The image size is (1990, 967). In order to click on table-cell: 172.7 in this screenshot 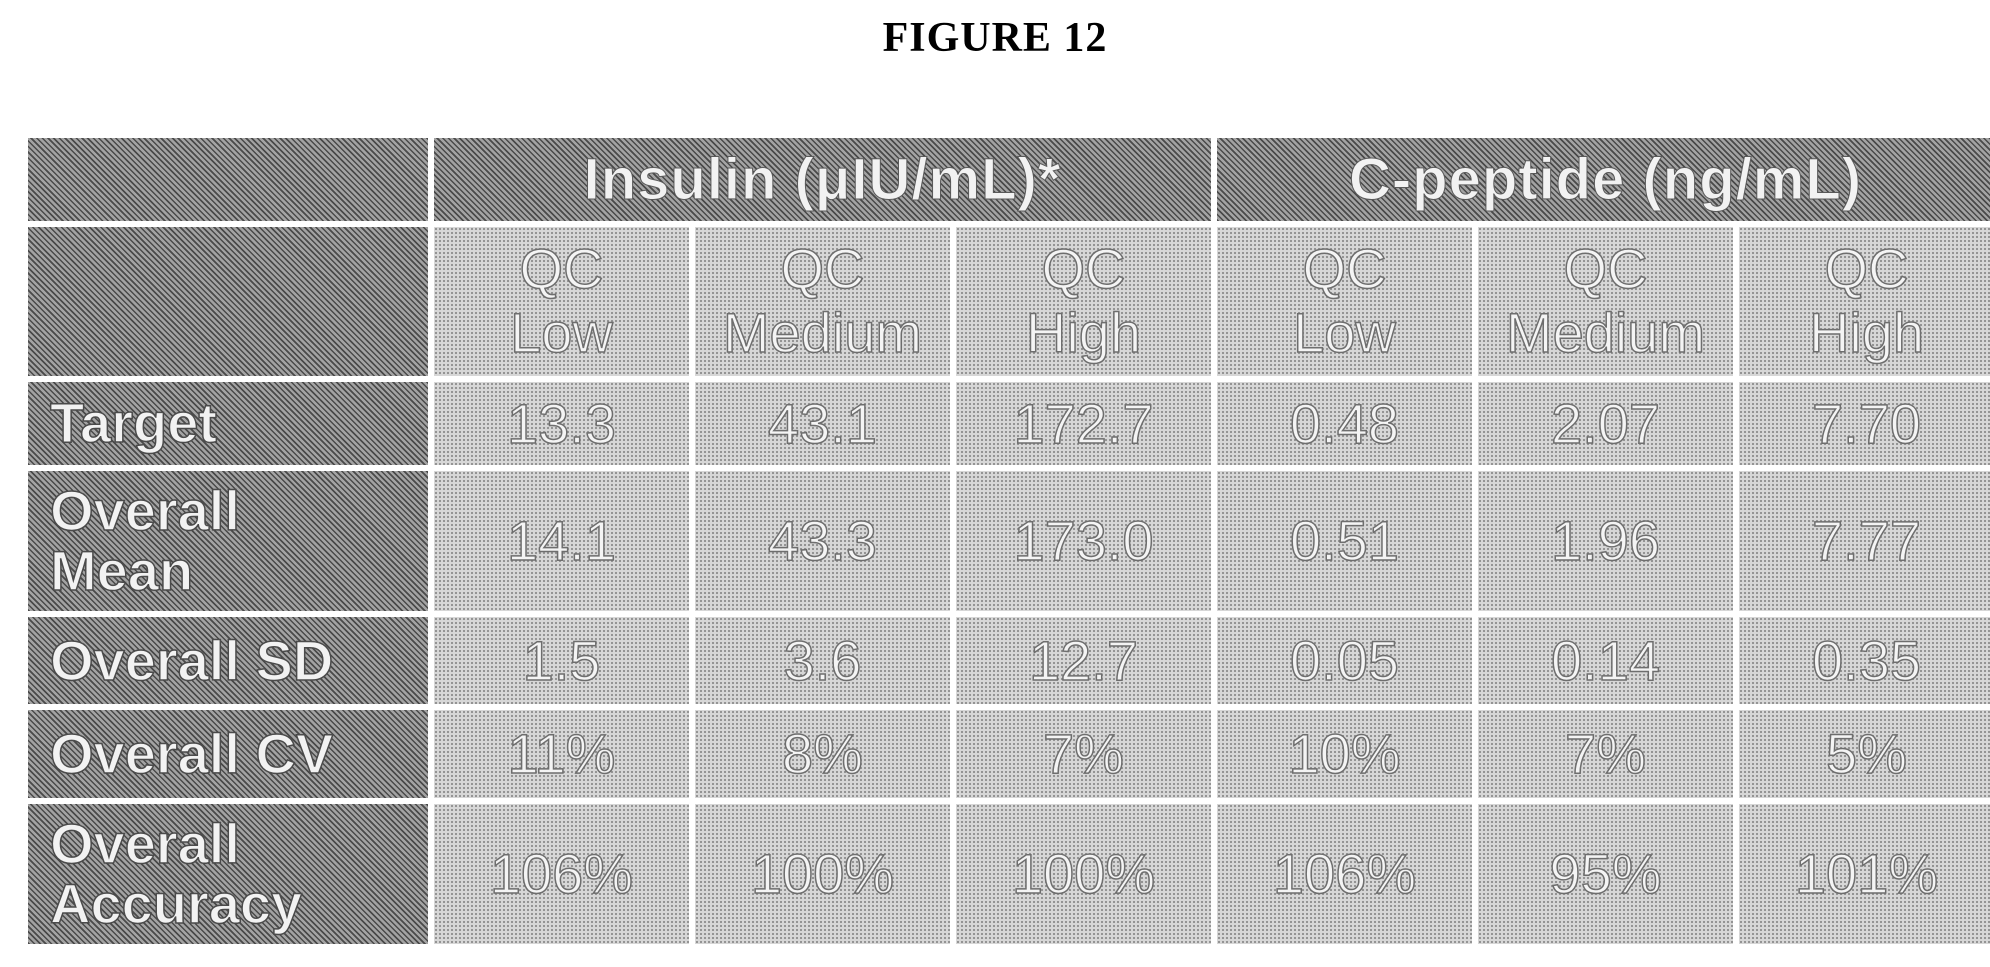, I will do `click(1084, 423)`.